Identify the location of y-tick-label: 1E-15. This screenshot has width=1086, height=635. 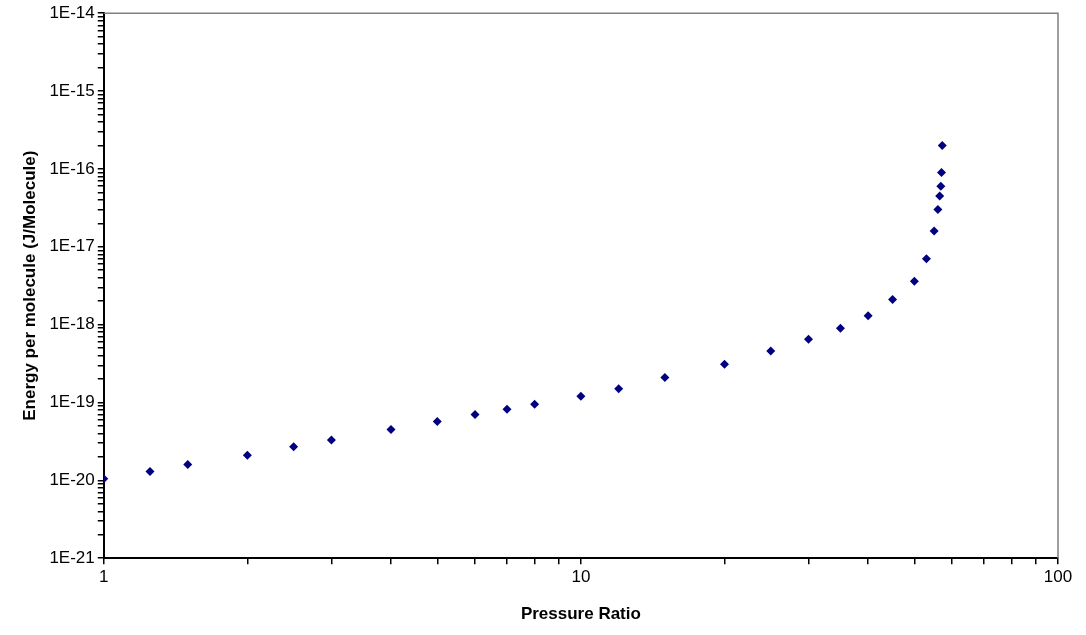
(72, 90).